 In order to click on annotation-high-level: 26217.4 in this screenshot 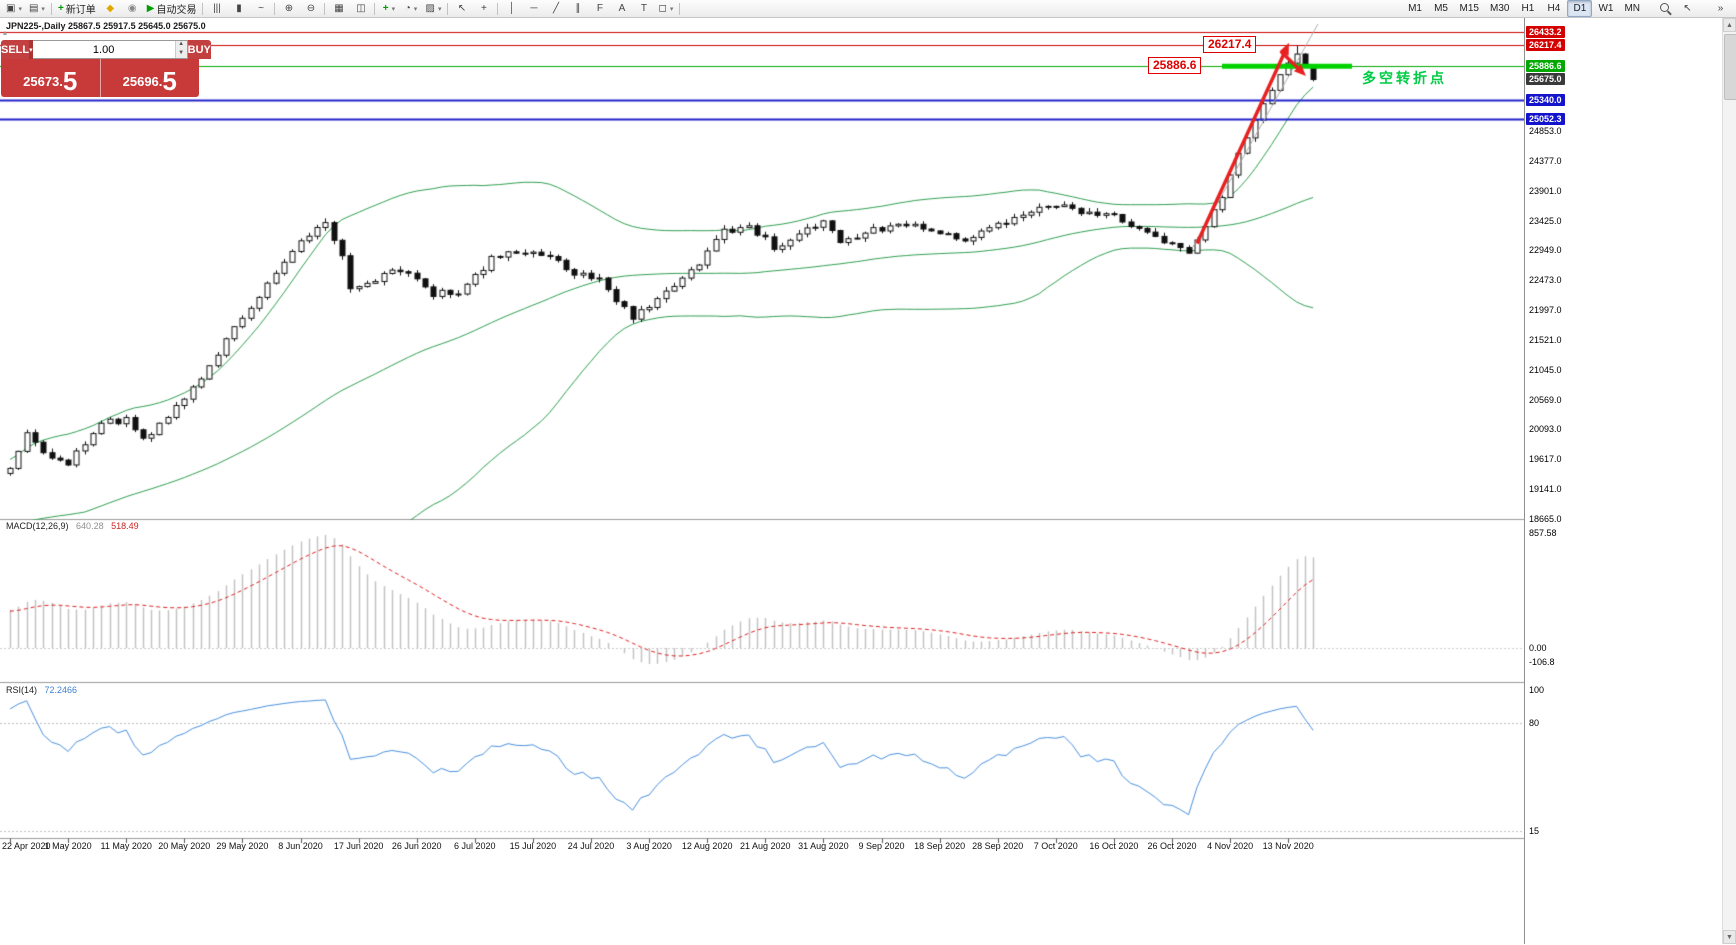, I will do `click(1230, 44)`.